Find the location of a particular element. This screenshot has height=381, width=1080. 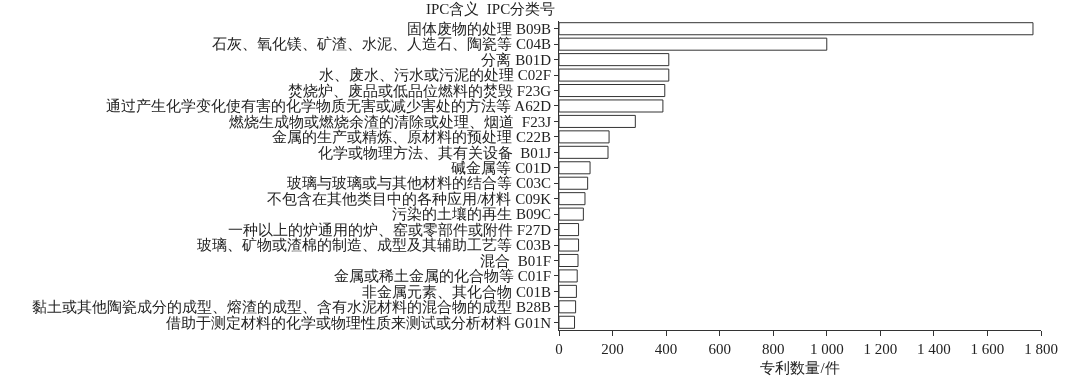

x-axis-title: 专利数量/件 is located at coordinates (800, 368).